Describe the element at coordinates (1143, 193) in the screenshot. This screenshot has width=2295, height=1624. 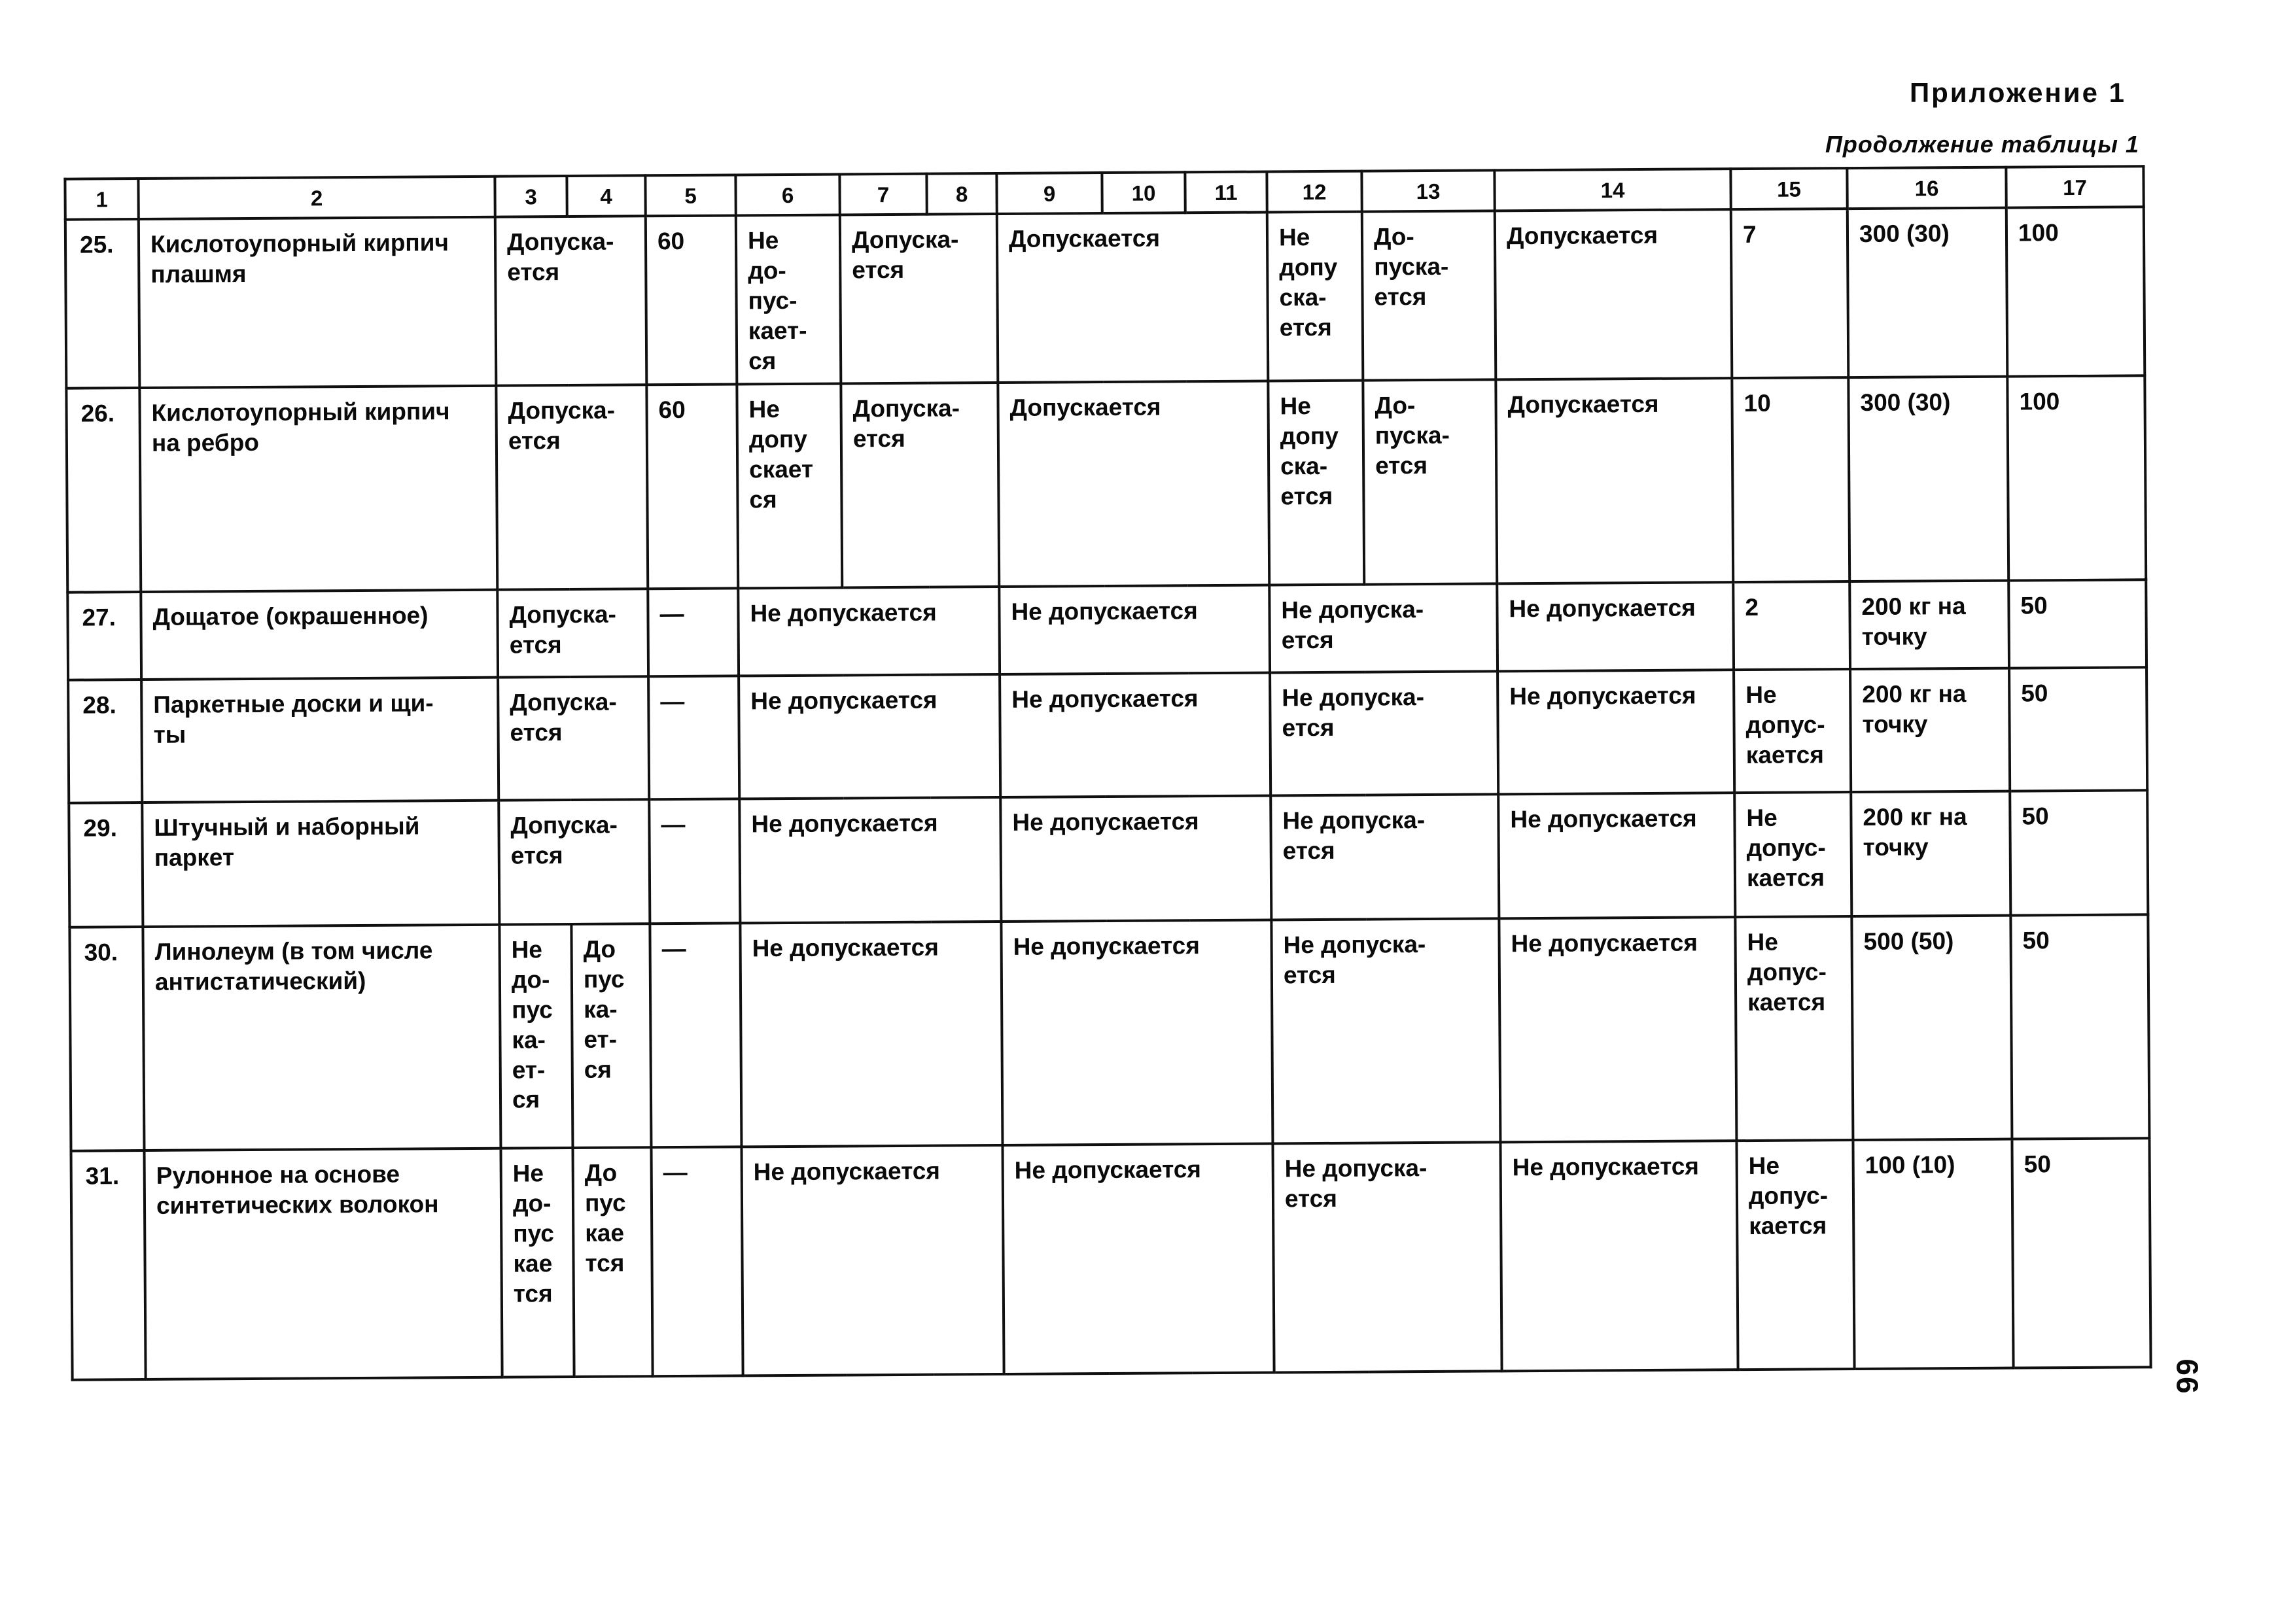
I see `column-number-header: 10` at that location.